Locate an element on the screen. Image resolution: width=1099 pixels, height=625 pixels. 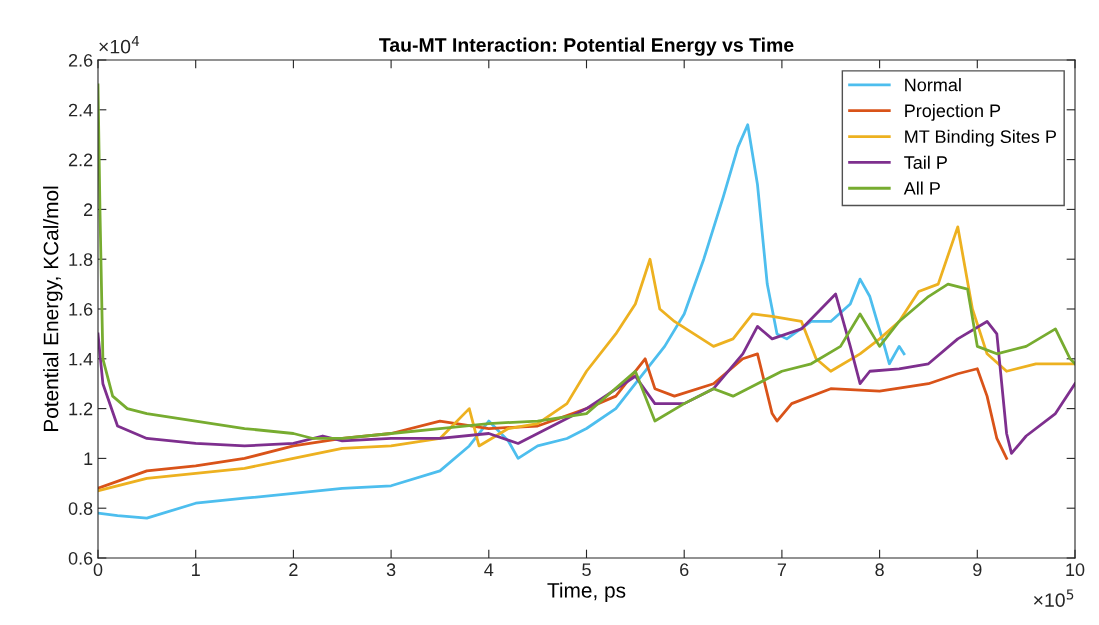
y-tick-label: 1.2 is located at coordinates (81, 409).